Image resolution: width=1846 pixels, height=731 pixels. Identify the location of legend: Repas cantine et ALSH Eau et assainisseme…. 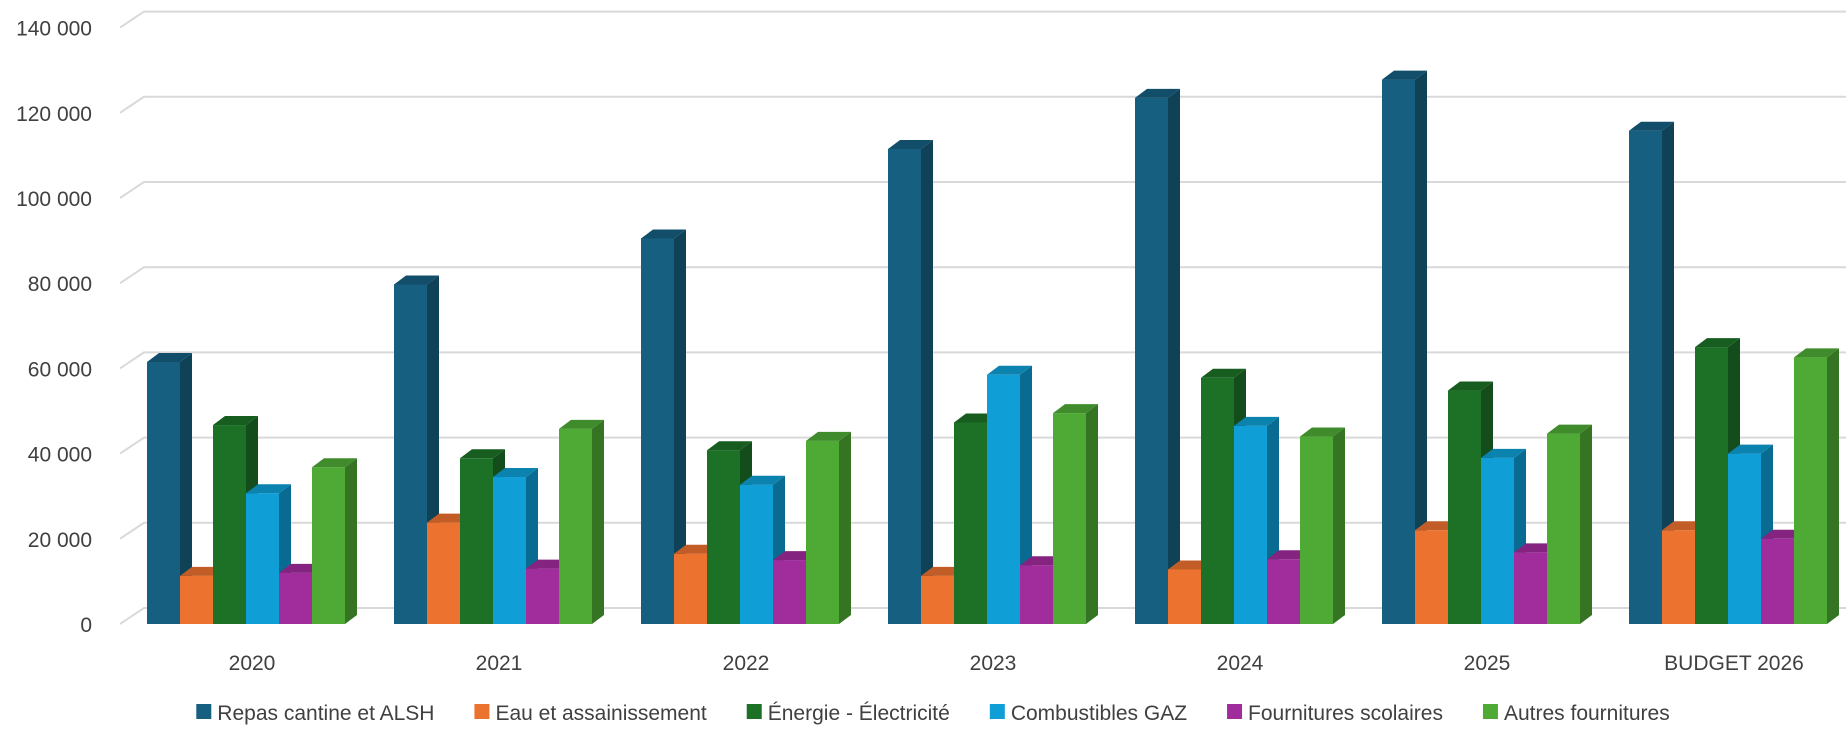
(933, 713).